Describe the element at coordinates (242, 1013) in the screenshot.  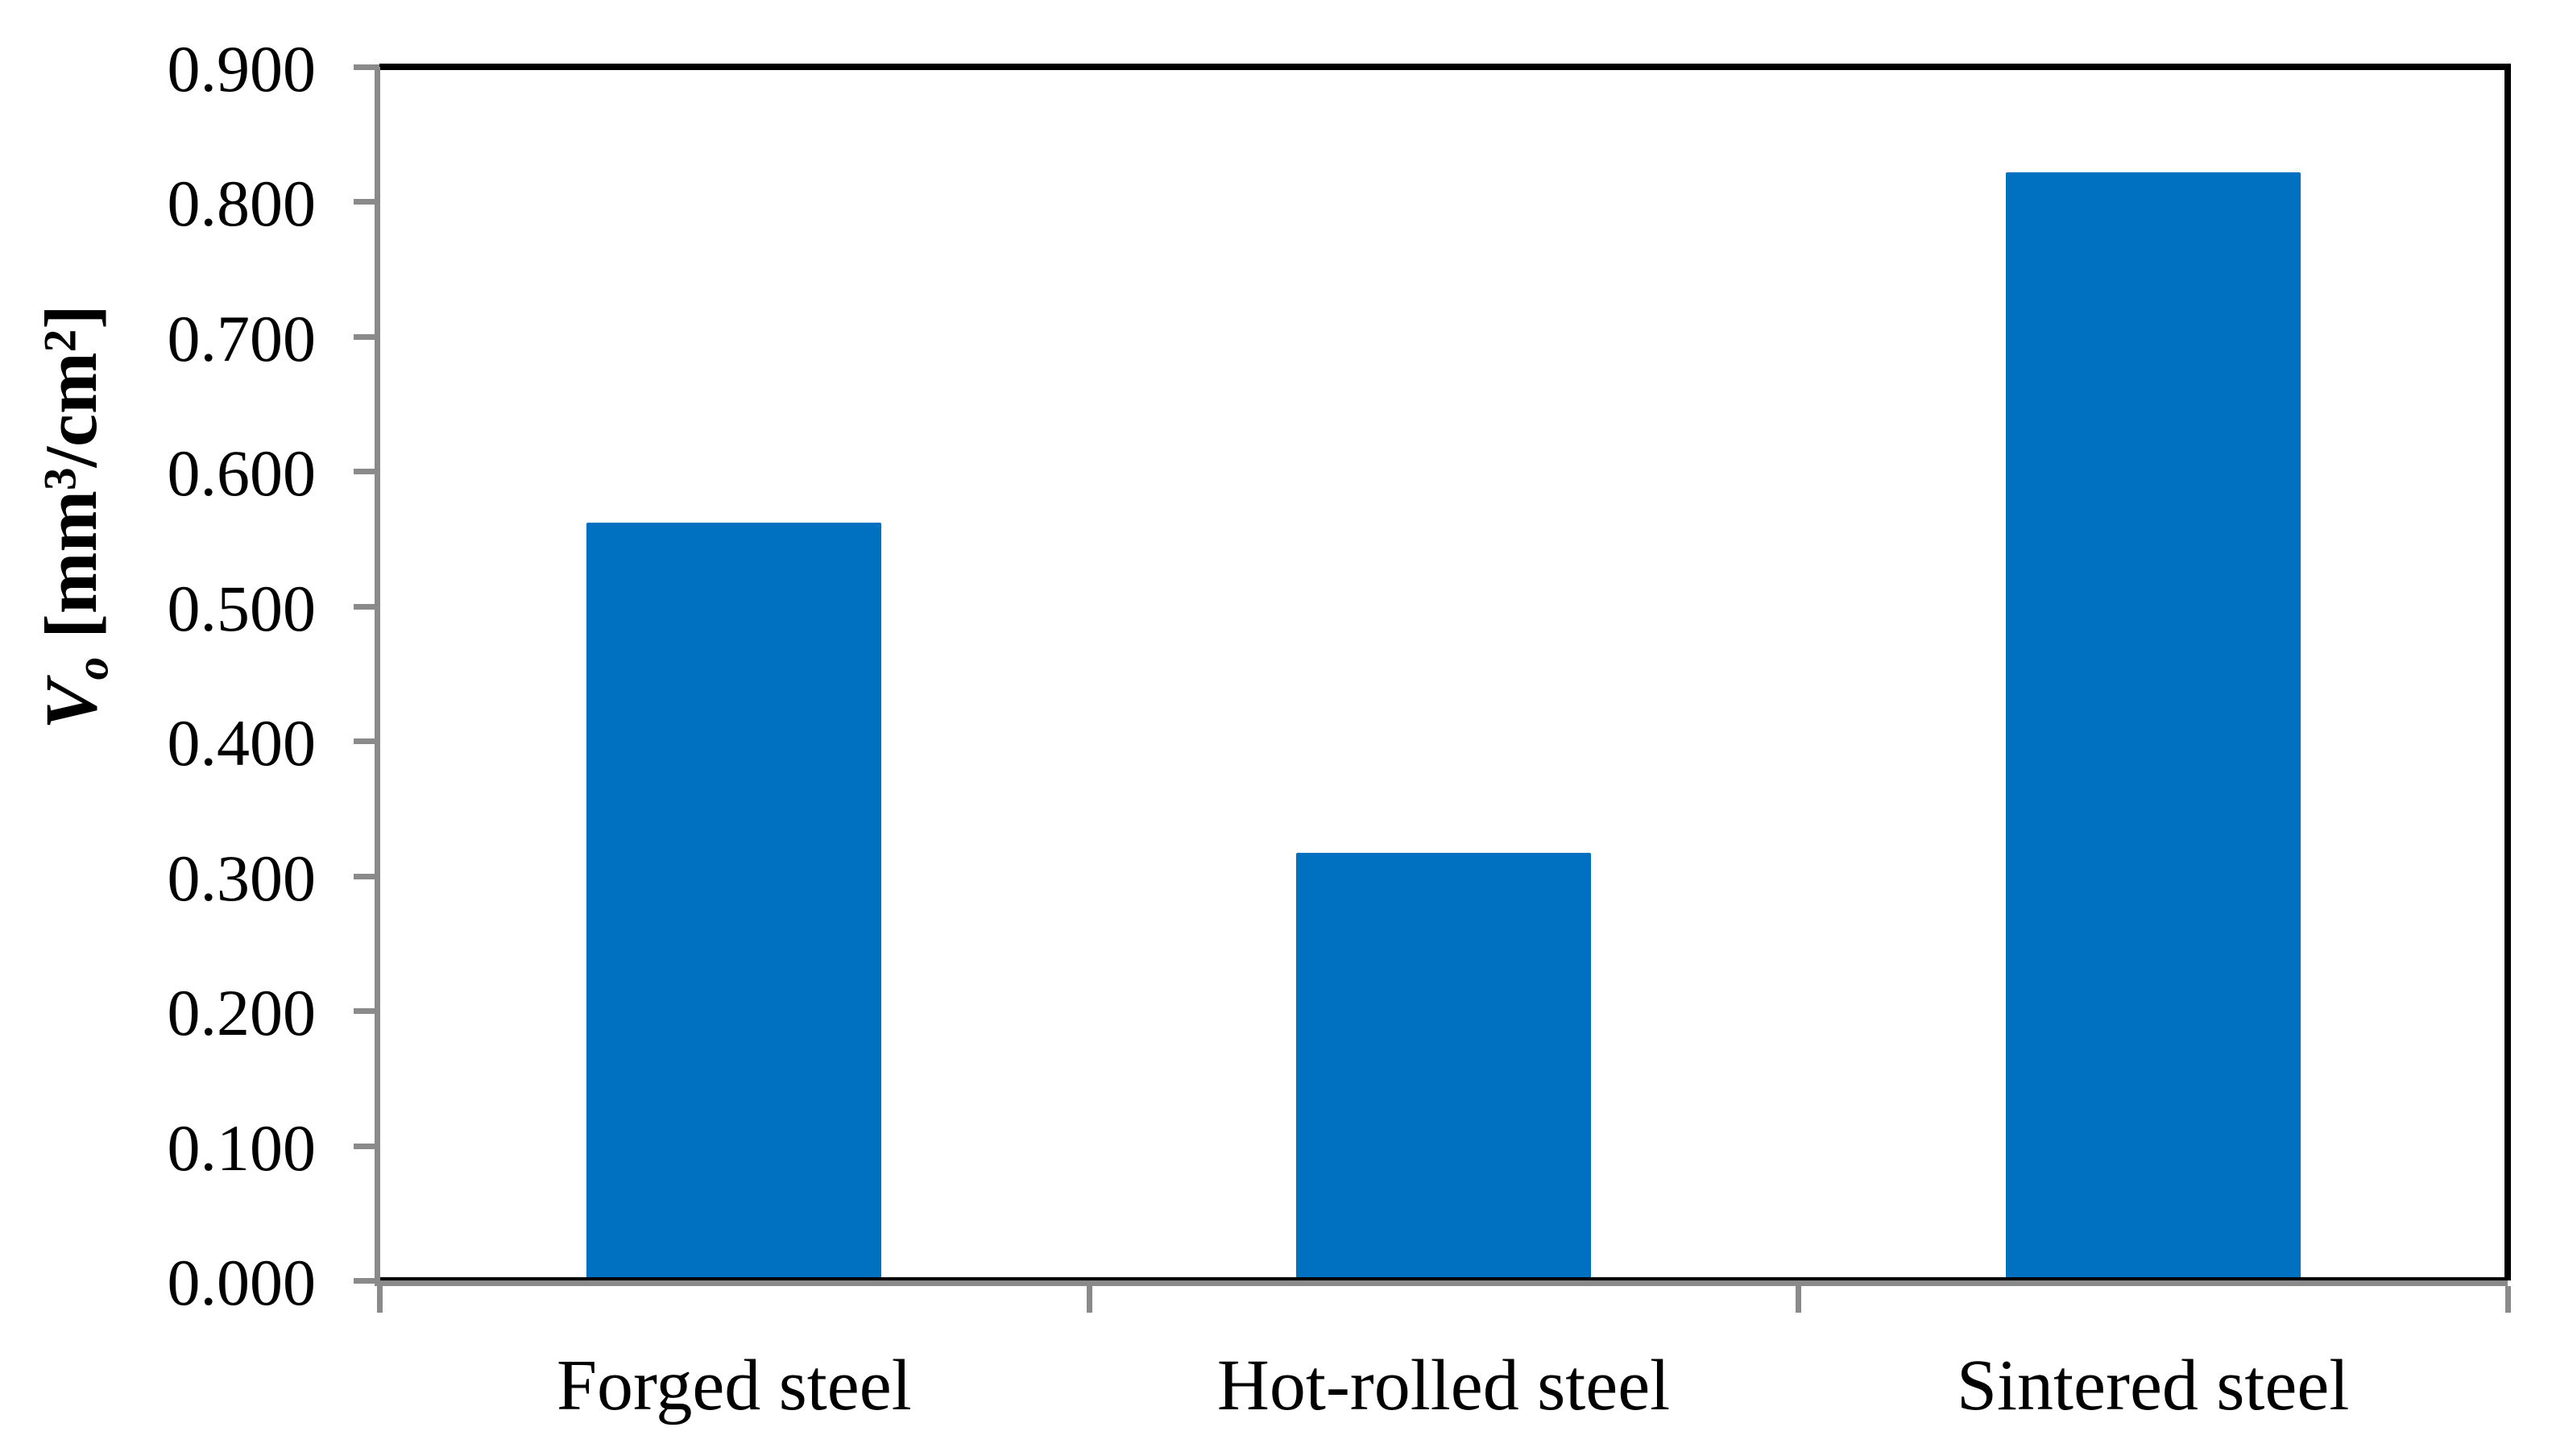
I see `y-tick-label: 0.200` at that location.